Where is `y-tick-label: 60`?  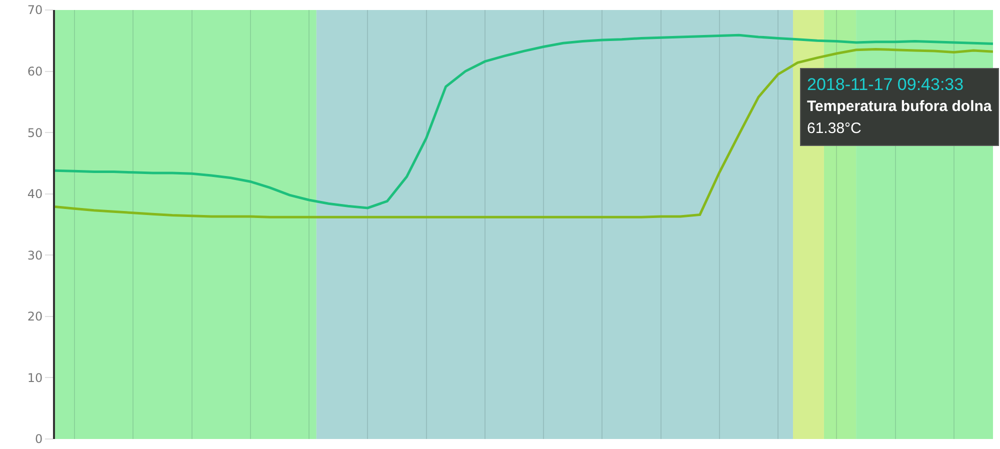
y-tick-label: 60 is located at coordinates (35, 71).